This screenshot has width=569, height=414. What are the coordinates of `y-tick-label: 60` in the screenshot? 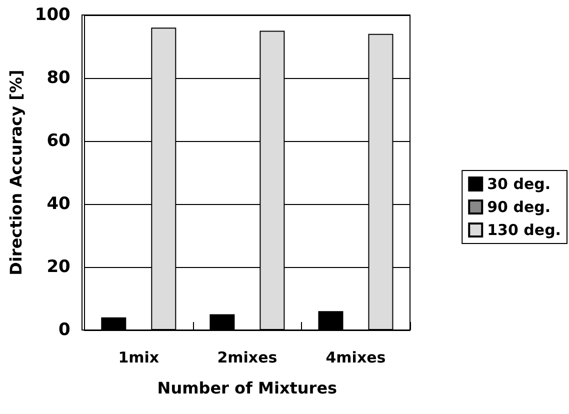 It's located at (58, 141).